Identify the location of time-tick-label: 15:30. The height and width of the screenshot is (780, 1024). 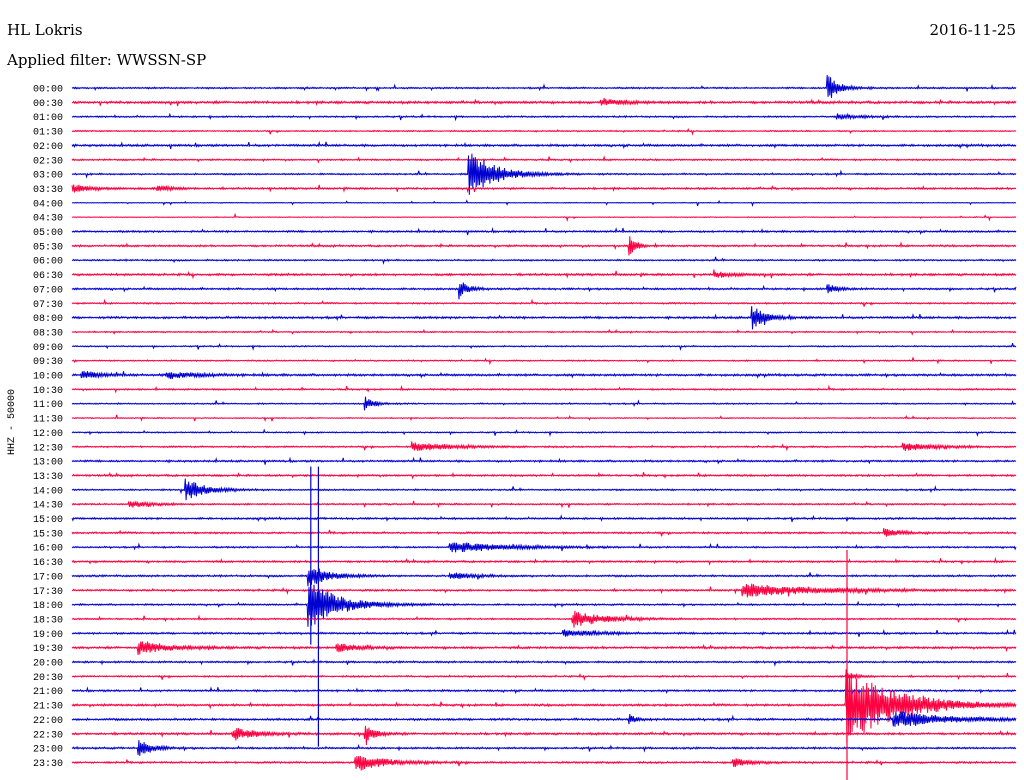
(48, 534).